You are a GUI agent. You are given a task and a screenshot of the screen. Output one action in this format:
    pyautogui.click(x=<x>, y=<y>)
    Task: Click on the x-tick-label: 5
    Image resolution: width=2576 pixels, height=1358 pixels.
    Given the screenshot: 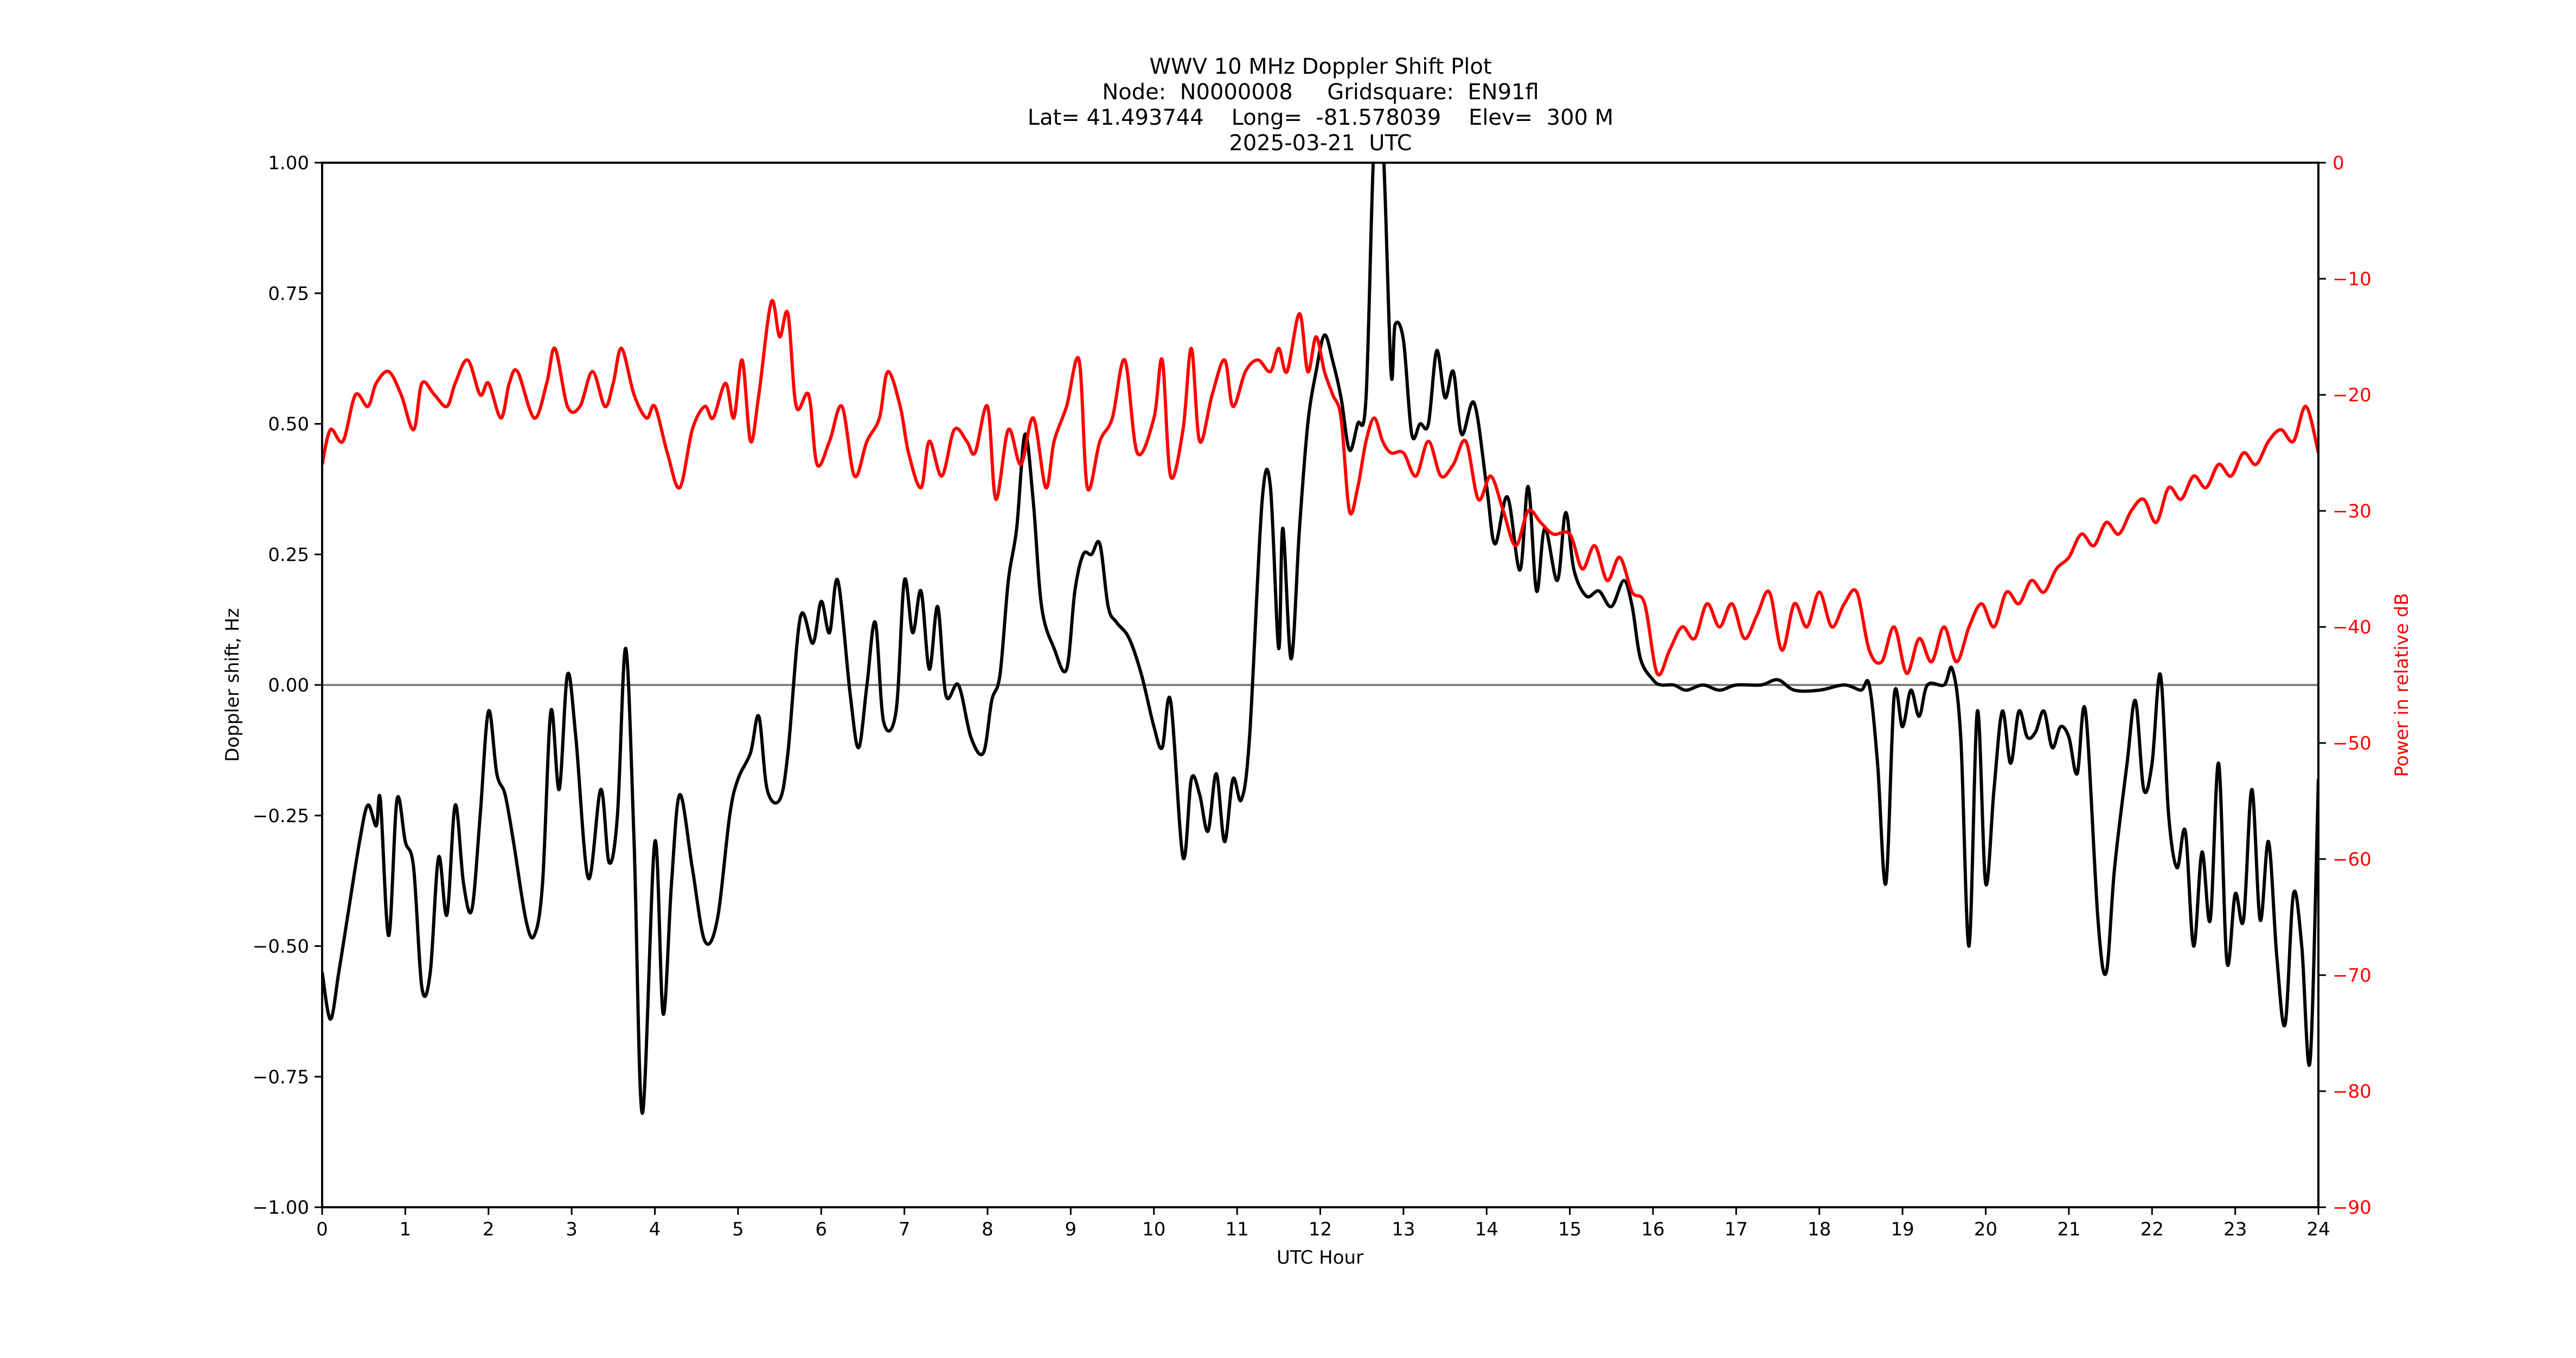 What is the action you would take?
    pyautogui.click(x=738, y=1229)
    